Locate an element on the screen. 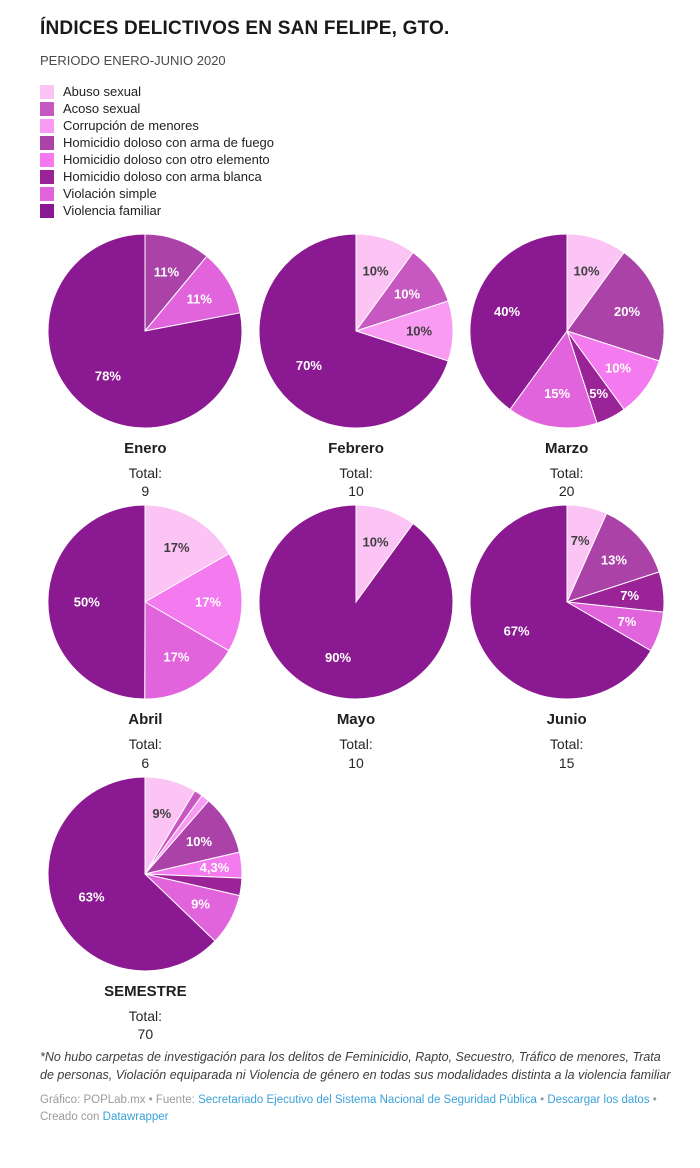  slice-value-label: 5% is located at coordinates (598, 393).